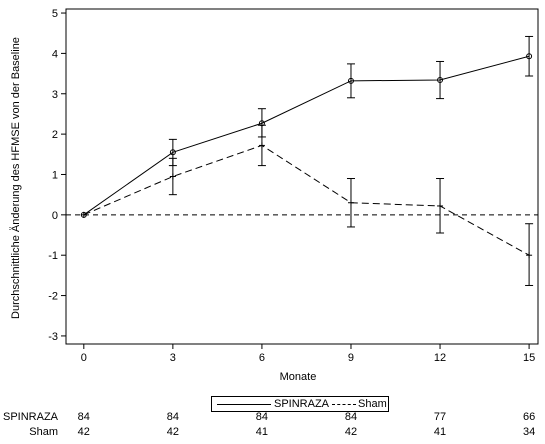 This screenshot has width=545, height=444. What do you see at coordinates (173, 358) in the screenshot?
I see `x-tick-label: 3` at bounding box center [173, 358].